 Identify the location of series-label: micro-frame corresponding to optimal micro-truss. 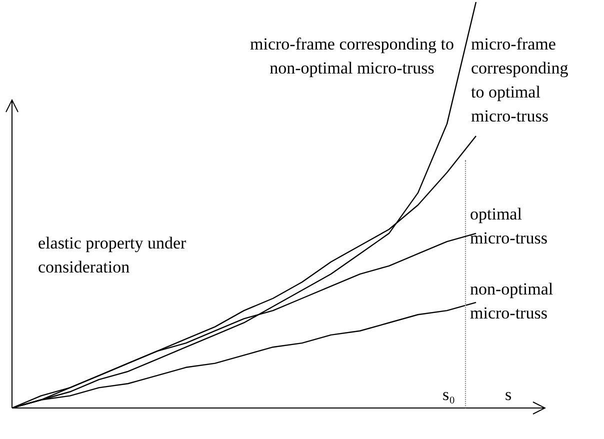
(520, 80).